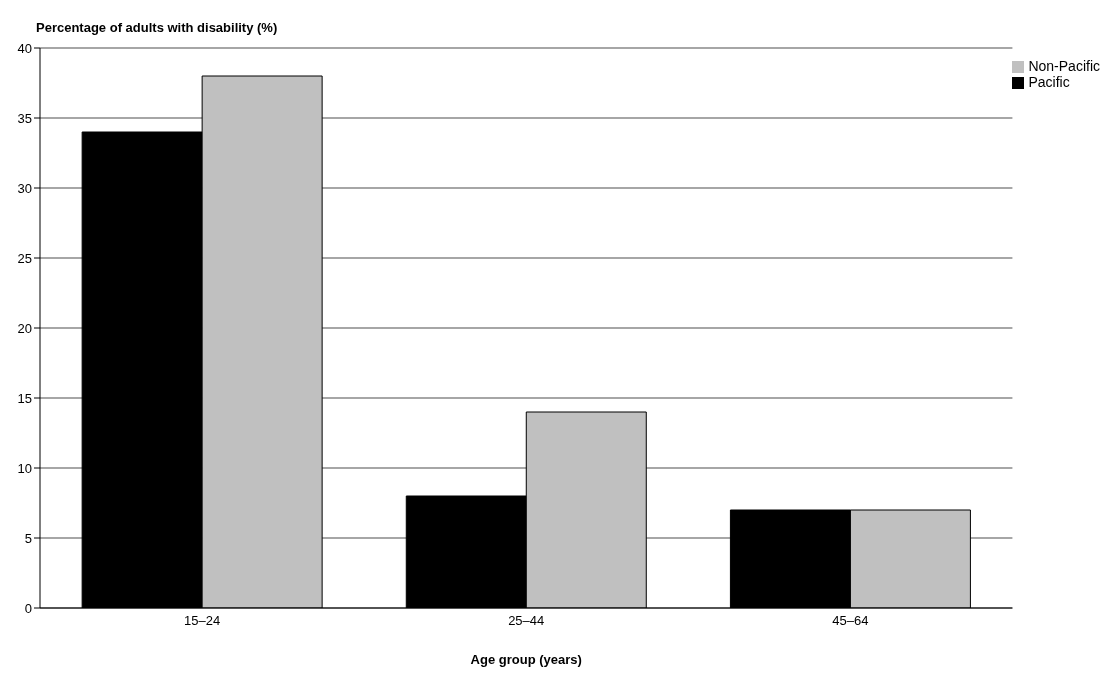  What do you see at coordinates (24, 118) in the screenshot?
I see `y-tick-label: 35` at bounding box center [24, 118].